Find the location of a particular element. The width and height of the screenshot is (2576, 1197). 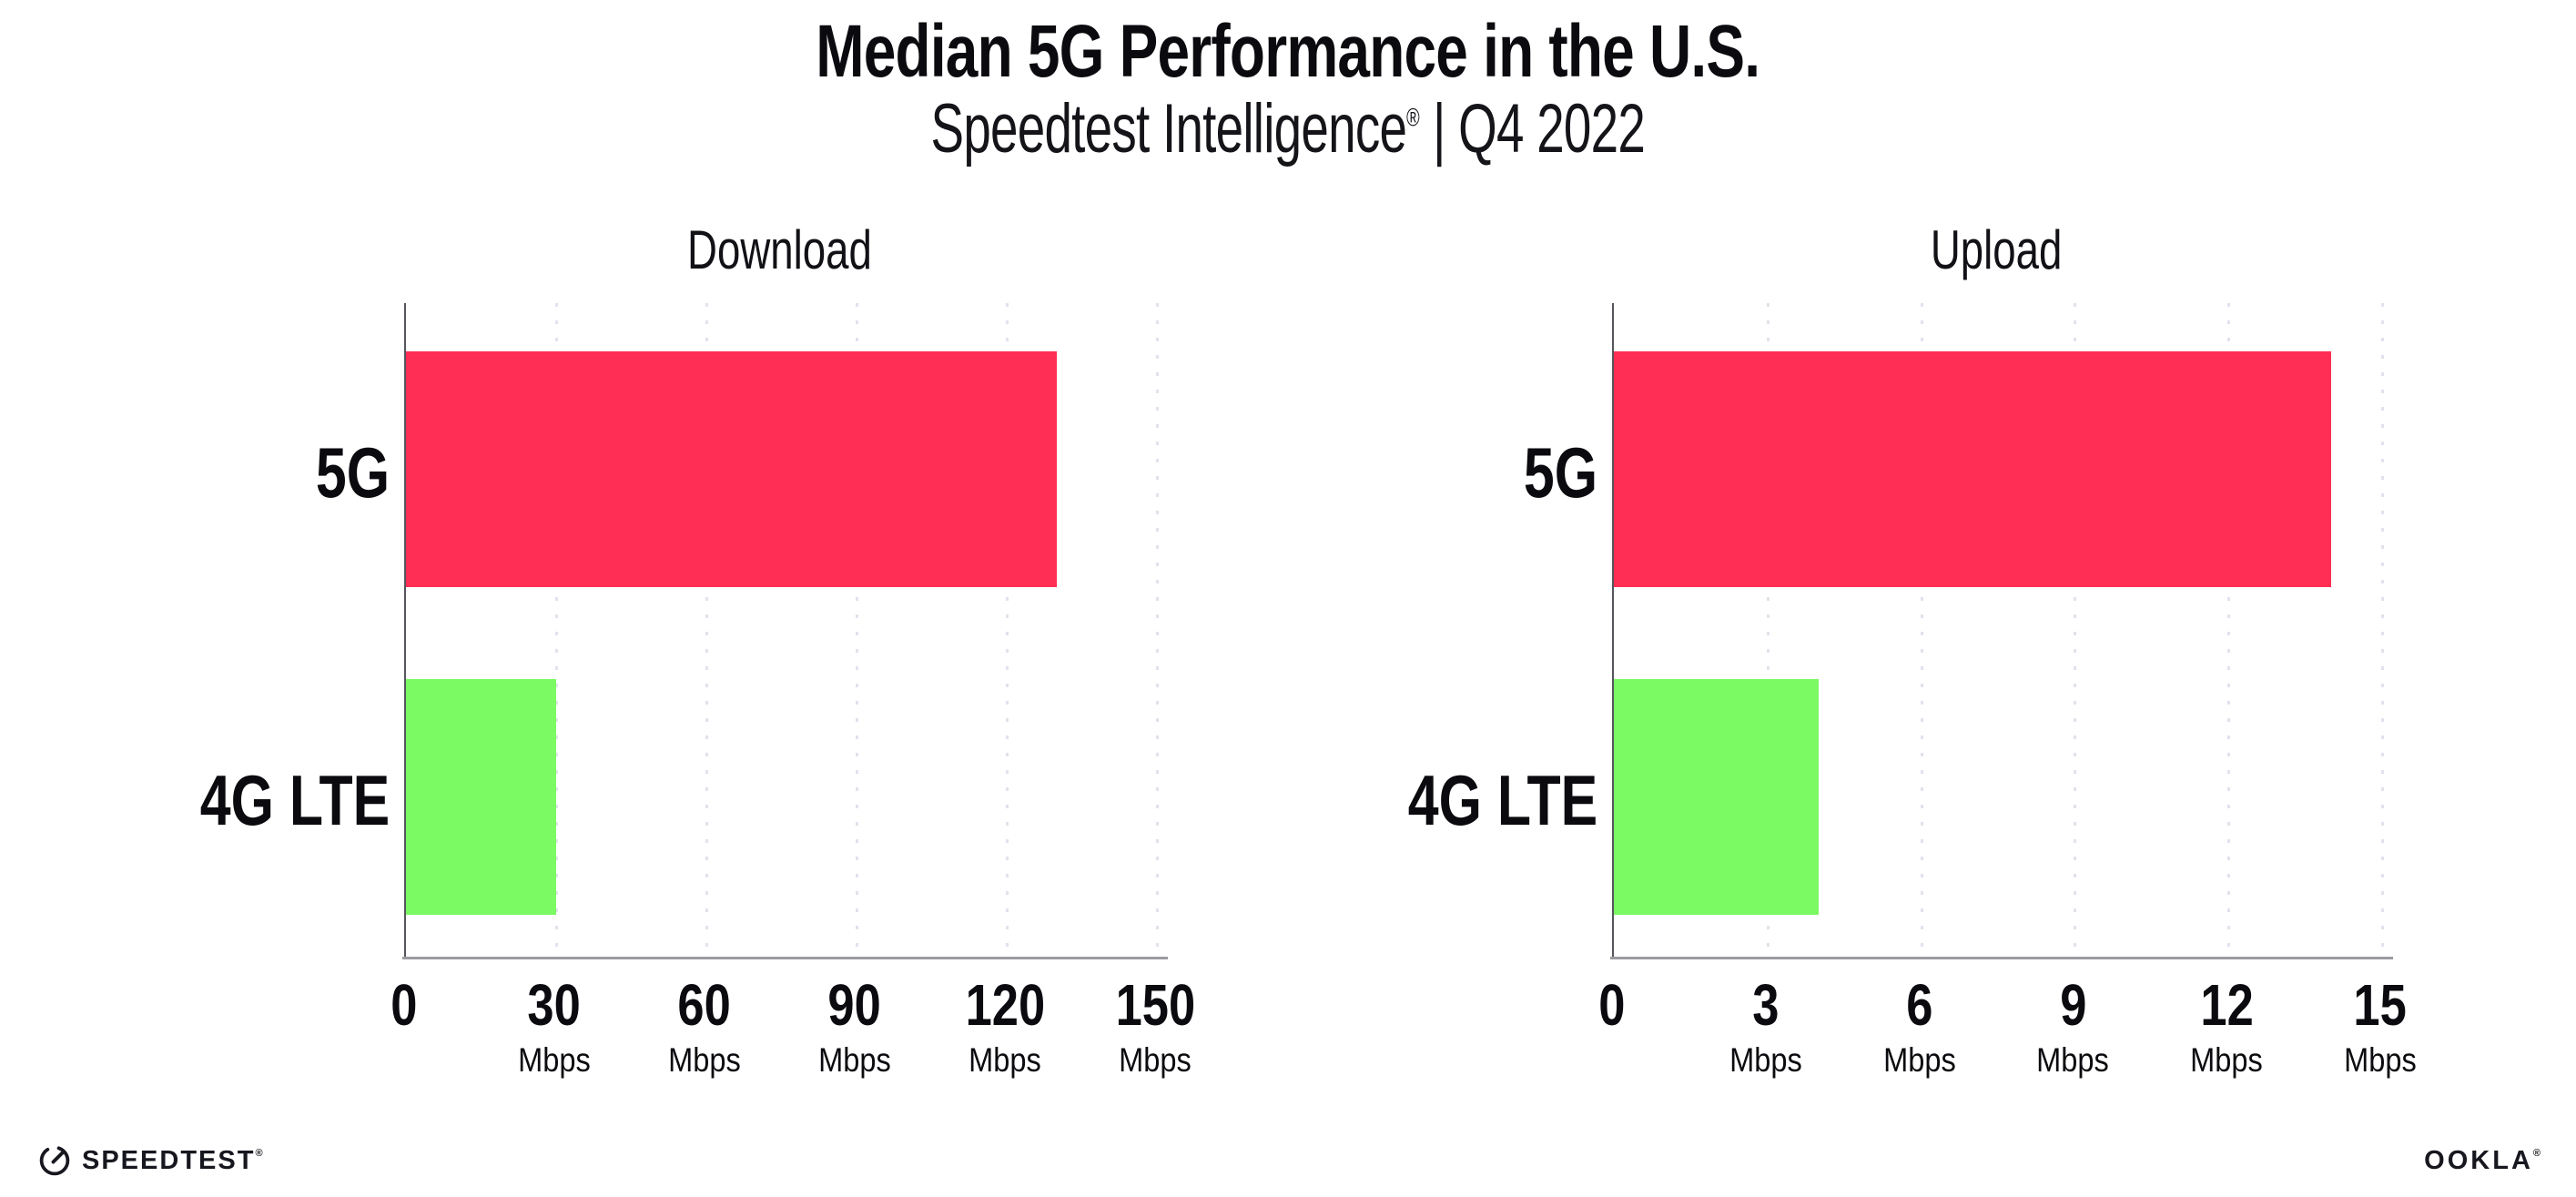

ookla-registered-mark: ® is located at coordinates (2537, 1153).